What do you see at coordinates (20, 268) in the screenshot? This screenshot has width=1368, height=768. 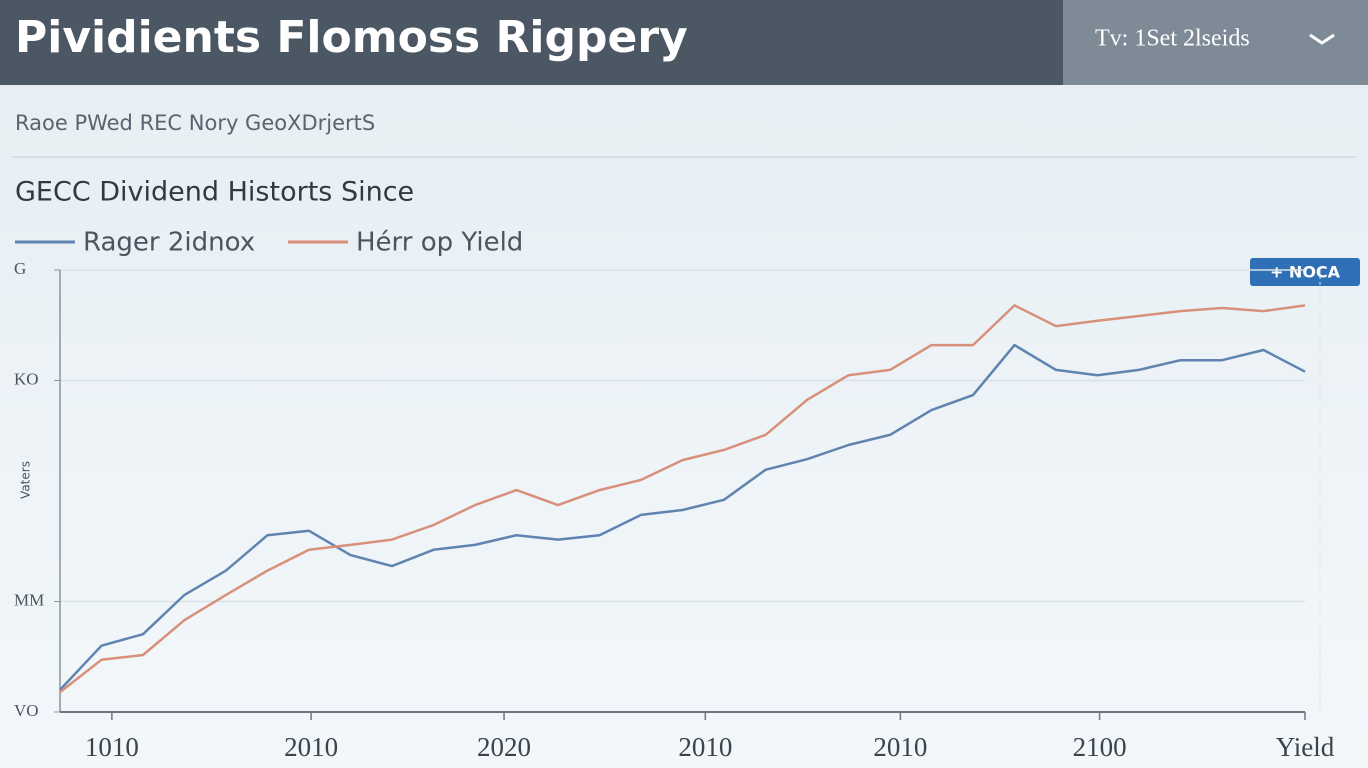 I see `y-tick-label: G` at bounding box center [20, 268].